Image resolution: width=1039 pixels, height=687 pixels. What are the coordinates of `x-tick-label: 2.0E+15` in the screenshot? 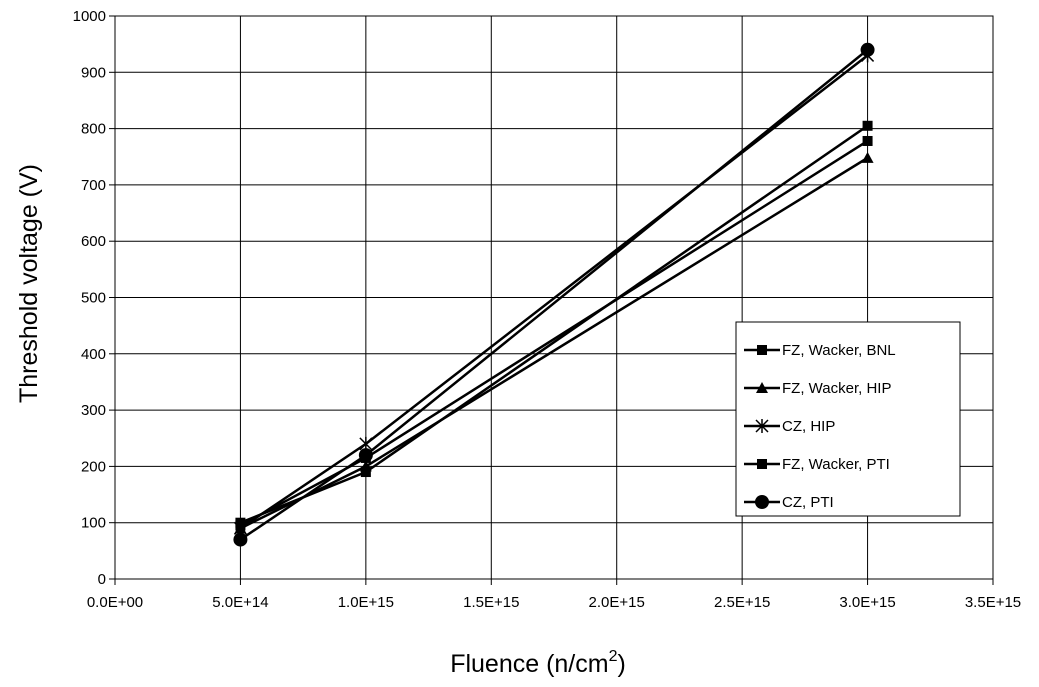 It's located at (617, 602).